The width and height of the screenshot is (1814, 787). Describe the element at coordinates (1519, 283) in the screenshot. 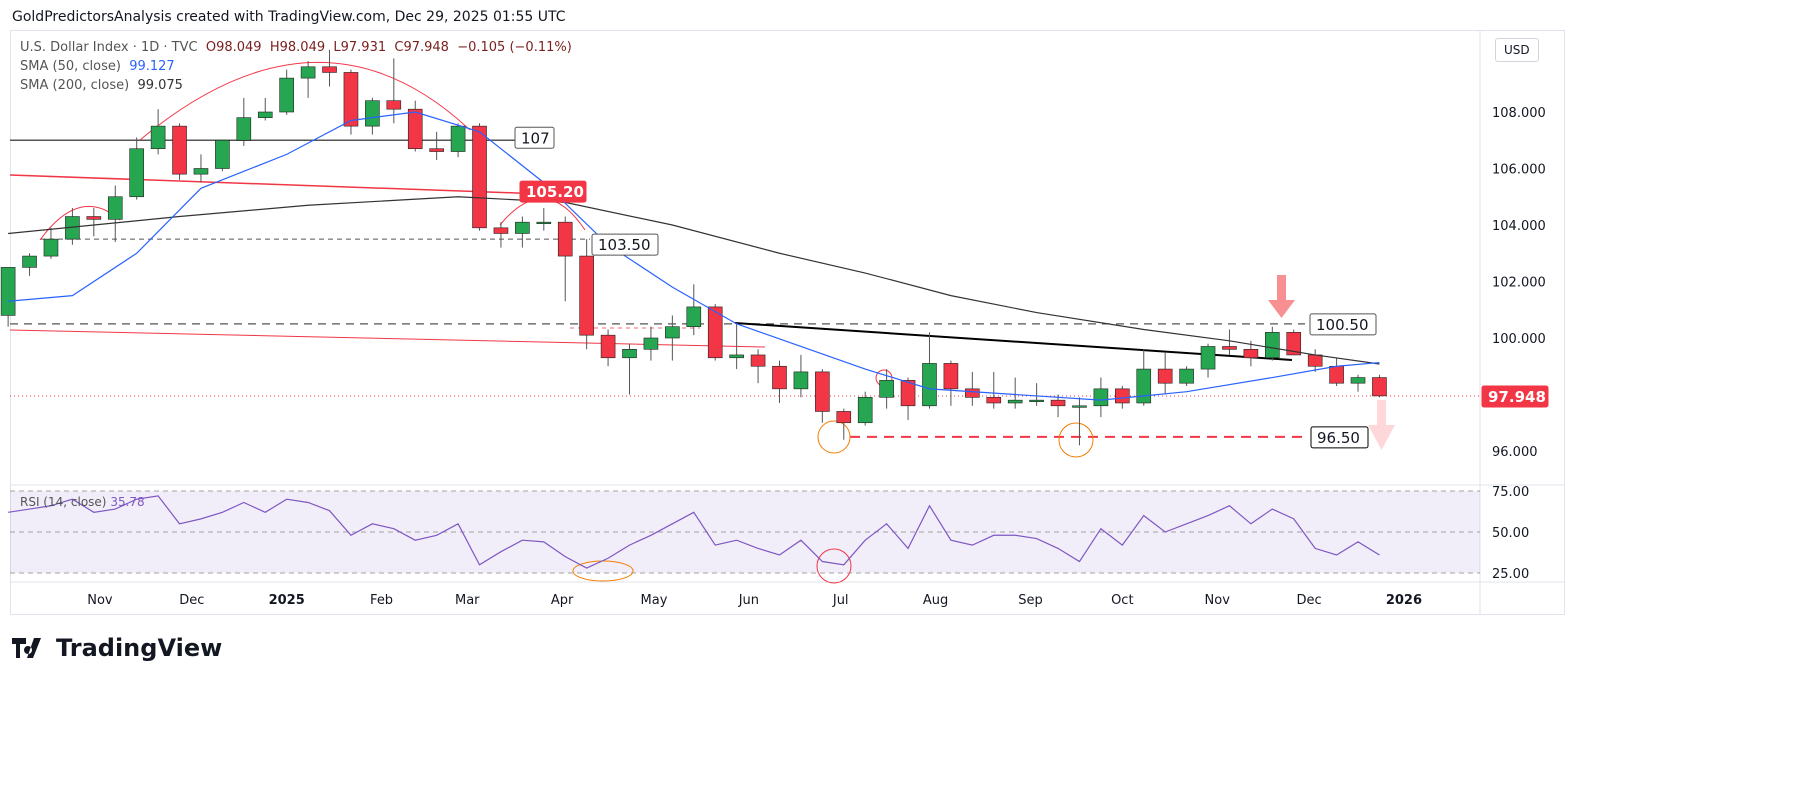

I see `price-axis-label: 102.000` at that location.